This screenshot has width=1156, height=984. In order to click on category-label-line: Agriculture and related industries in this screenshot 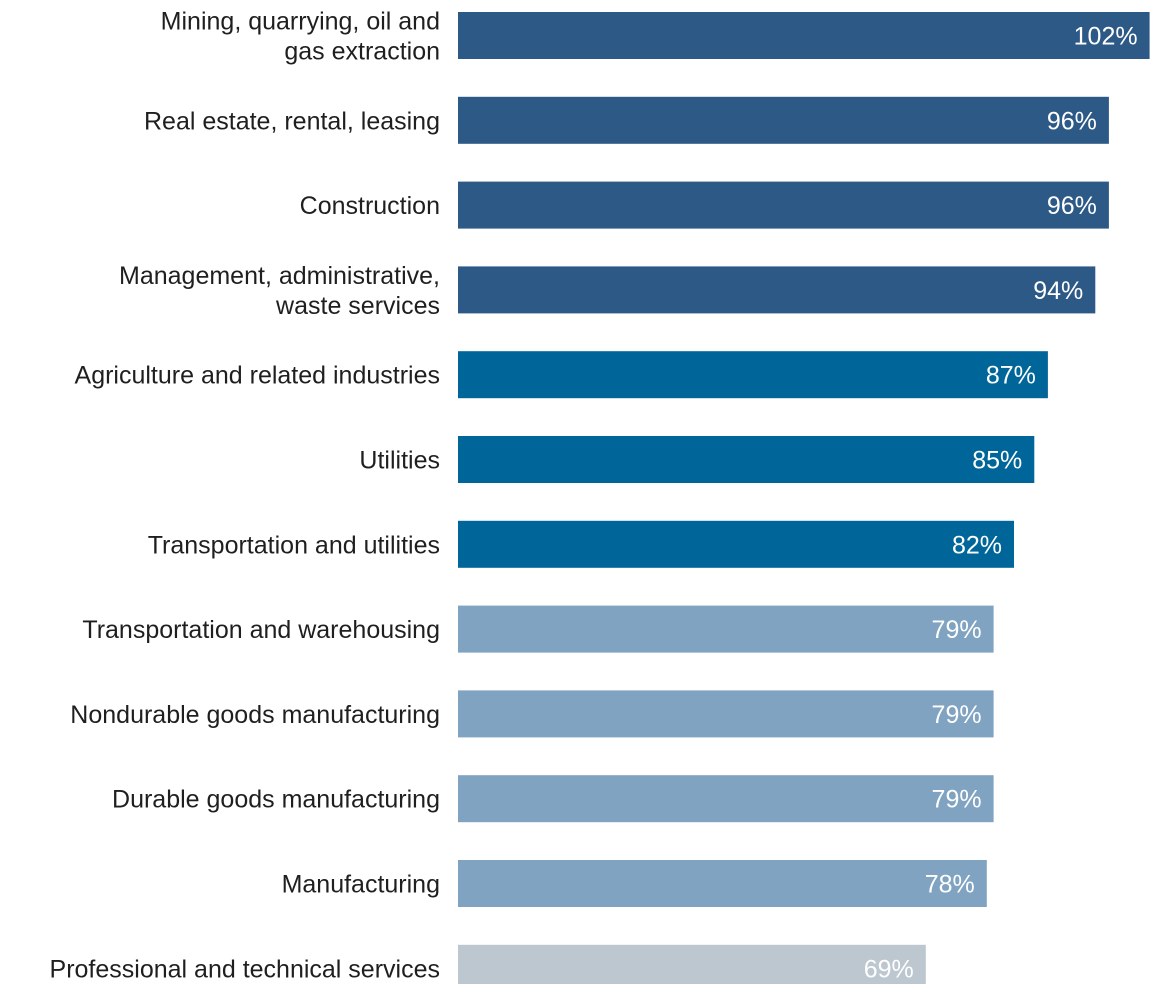, I will do `click(257, 376)`.